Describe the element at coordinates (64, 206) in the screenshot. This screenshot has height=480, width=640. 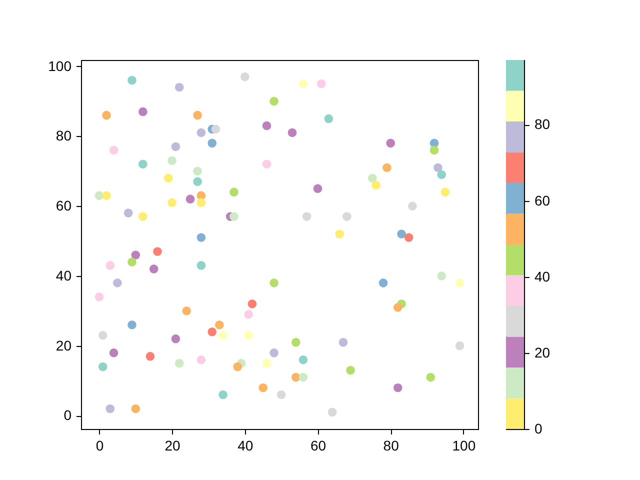
I see `y-tick-label: 60` at that location.